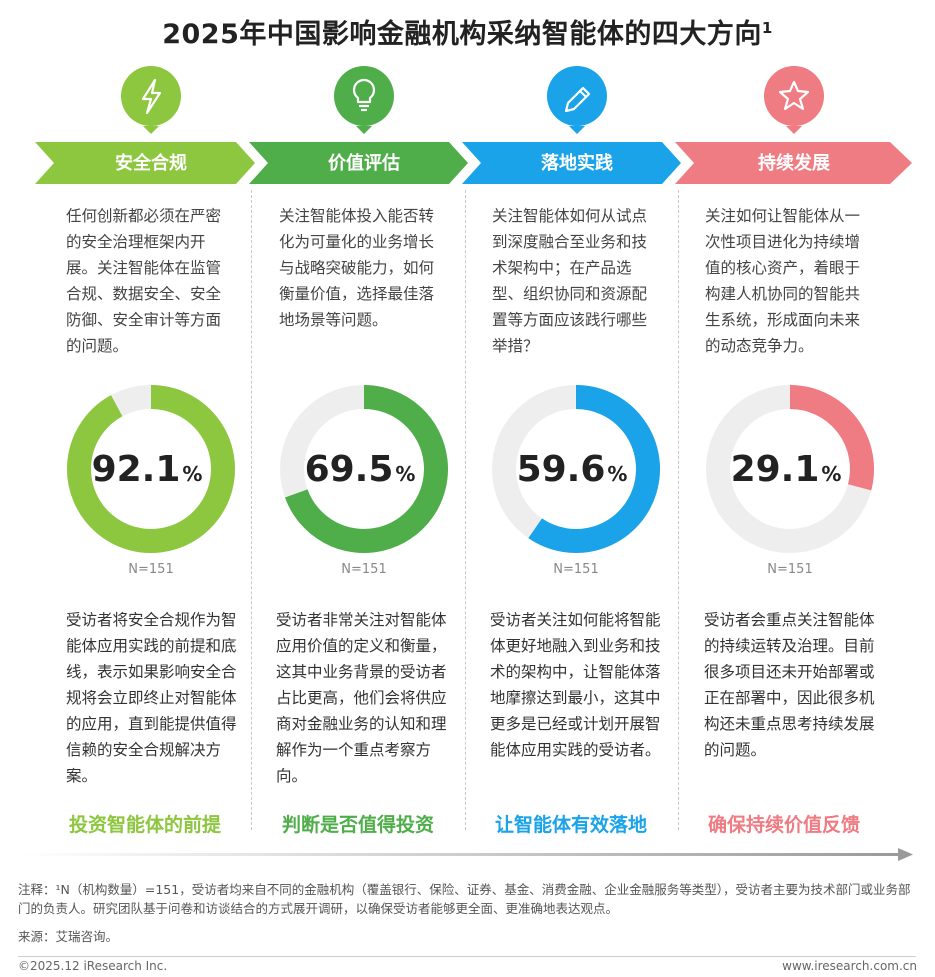 The height and width of the screenshot is (977, 935). I want to click on banner-label-2: 价值评估, so click(364, 163).